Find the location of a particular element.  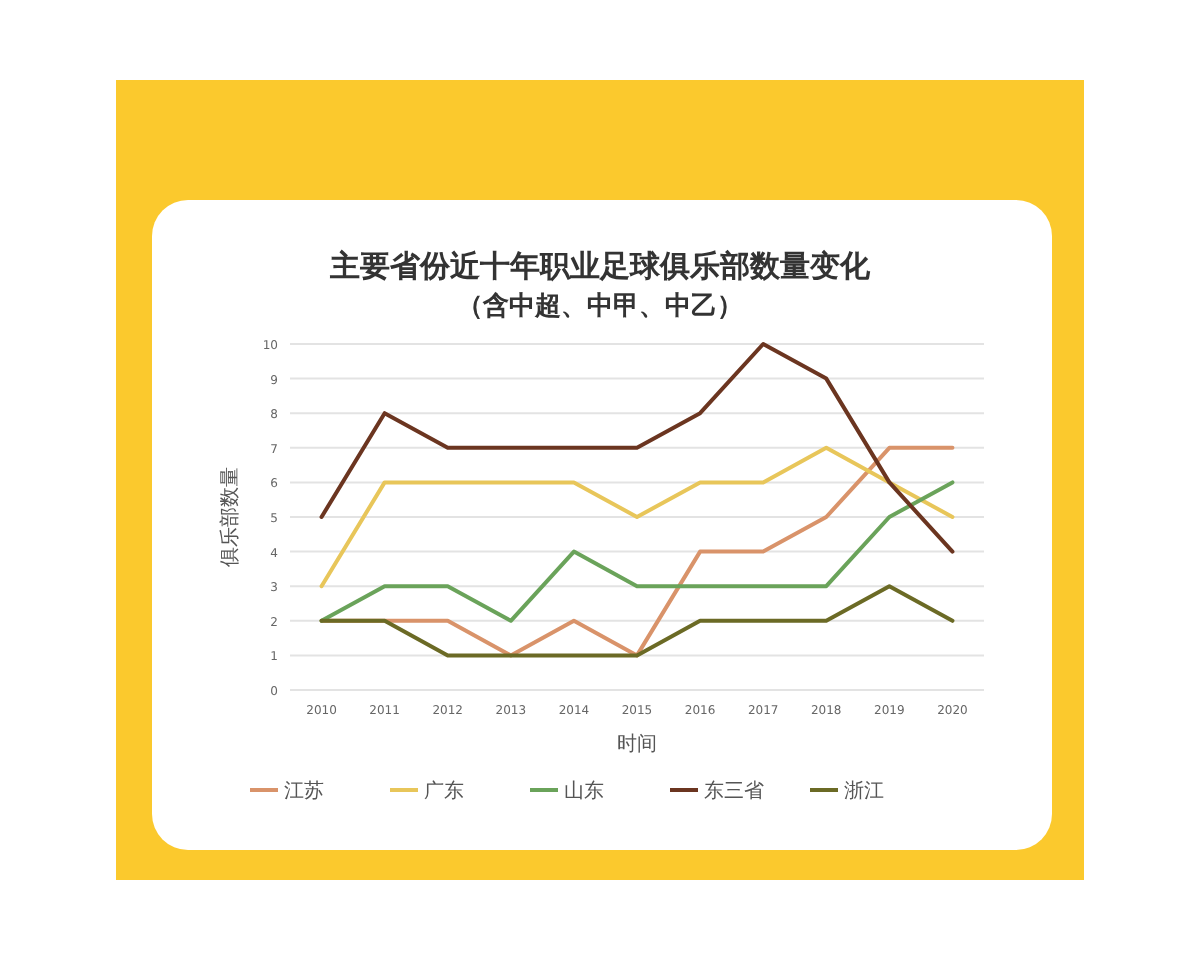

legend-label: 广东 is located at coordinates (444, 791).